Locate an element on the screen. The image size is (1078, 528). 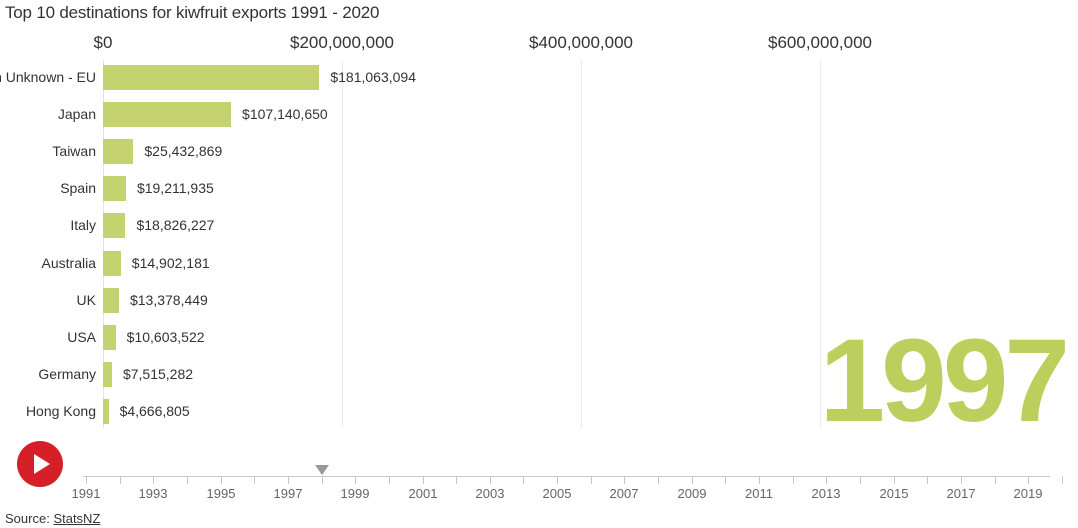
timeline-year-label: 2019 is located at coordinates (1028, 493).